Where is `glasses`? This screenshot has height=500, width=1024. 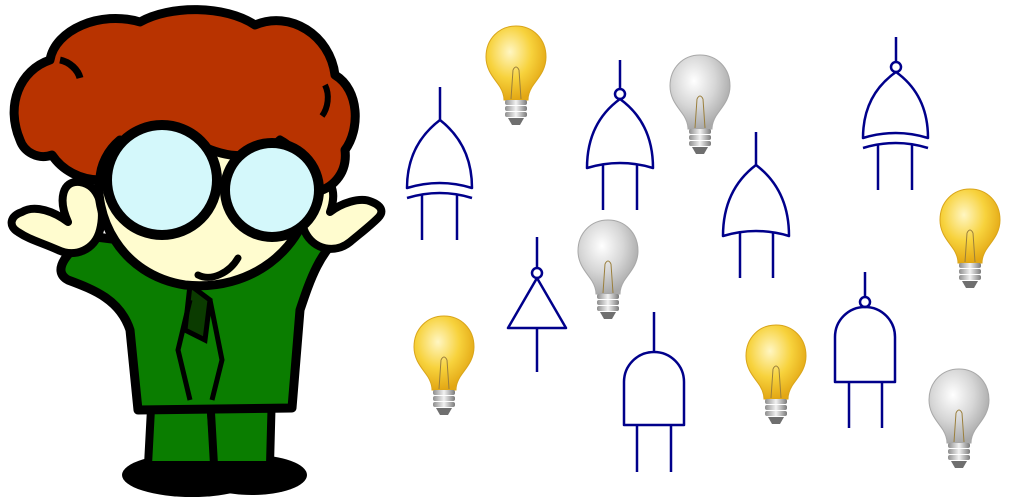 glasses is located at coordinates (213, 181).